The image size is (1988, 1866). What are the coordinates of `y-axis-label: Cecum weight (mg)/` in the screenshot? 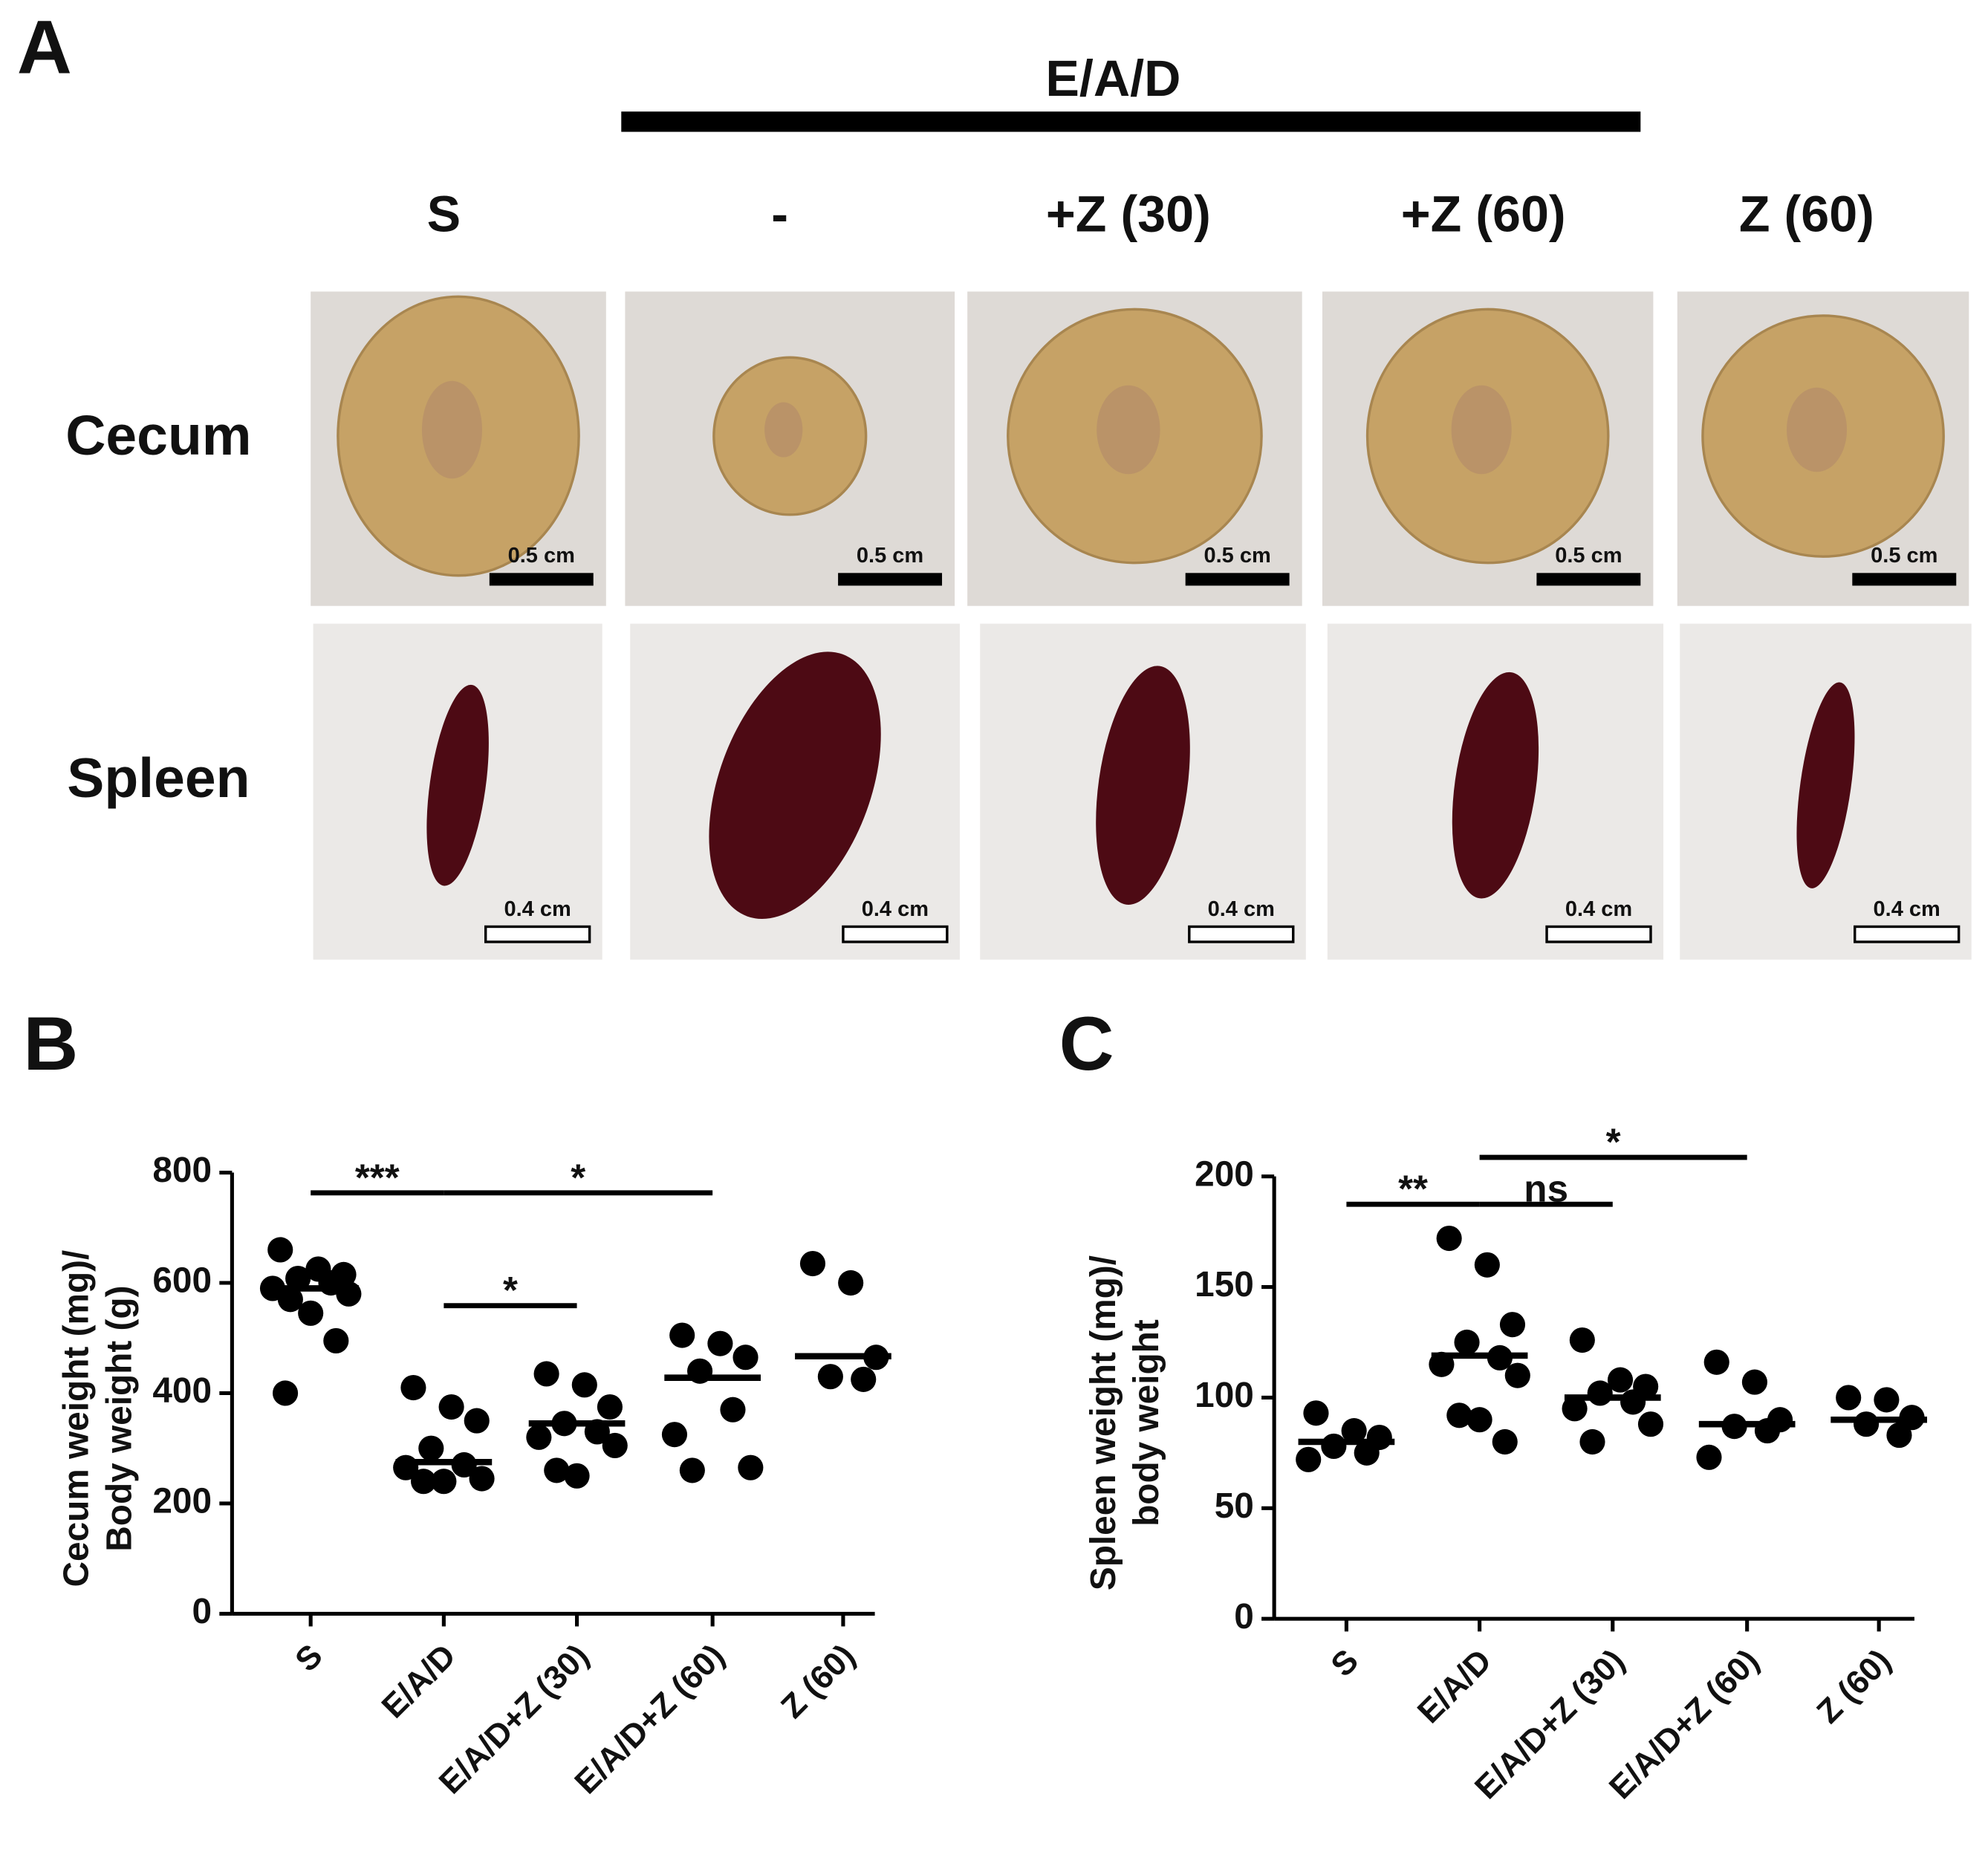 It's located at (77, 1418).